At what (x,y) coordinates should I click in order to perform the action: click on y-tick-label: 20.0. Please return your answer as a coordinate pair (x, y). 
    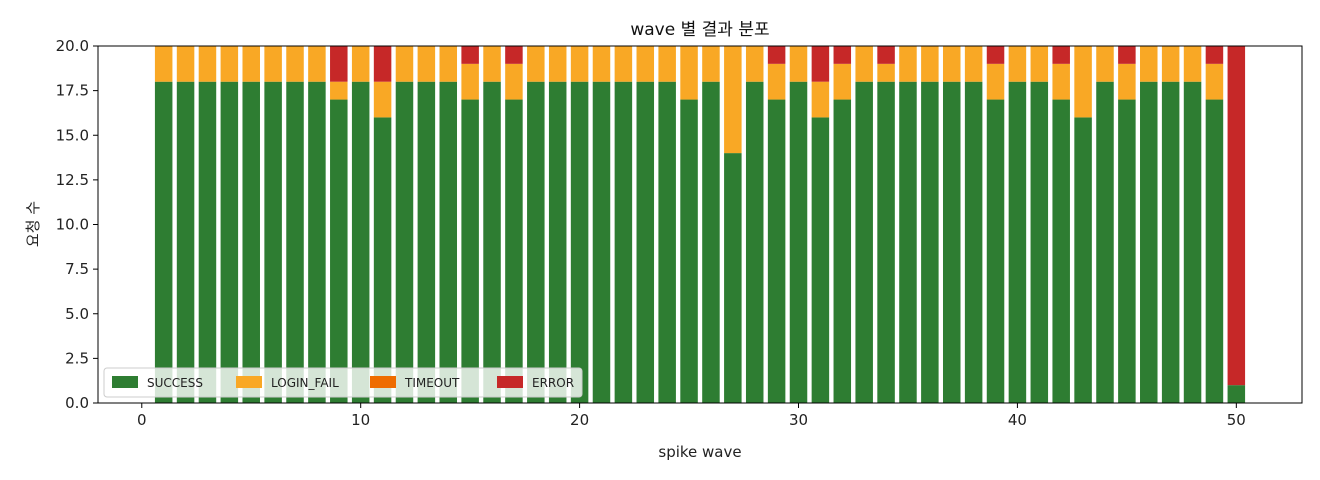
    Looking at the image, I should click on (72, 46).